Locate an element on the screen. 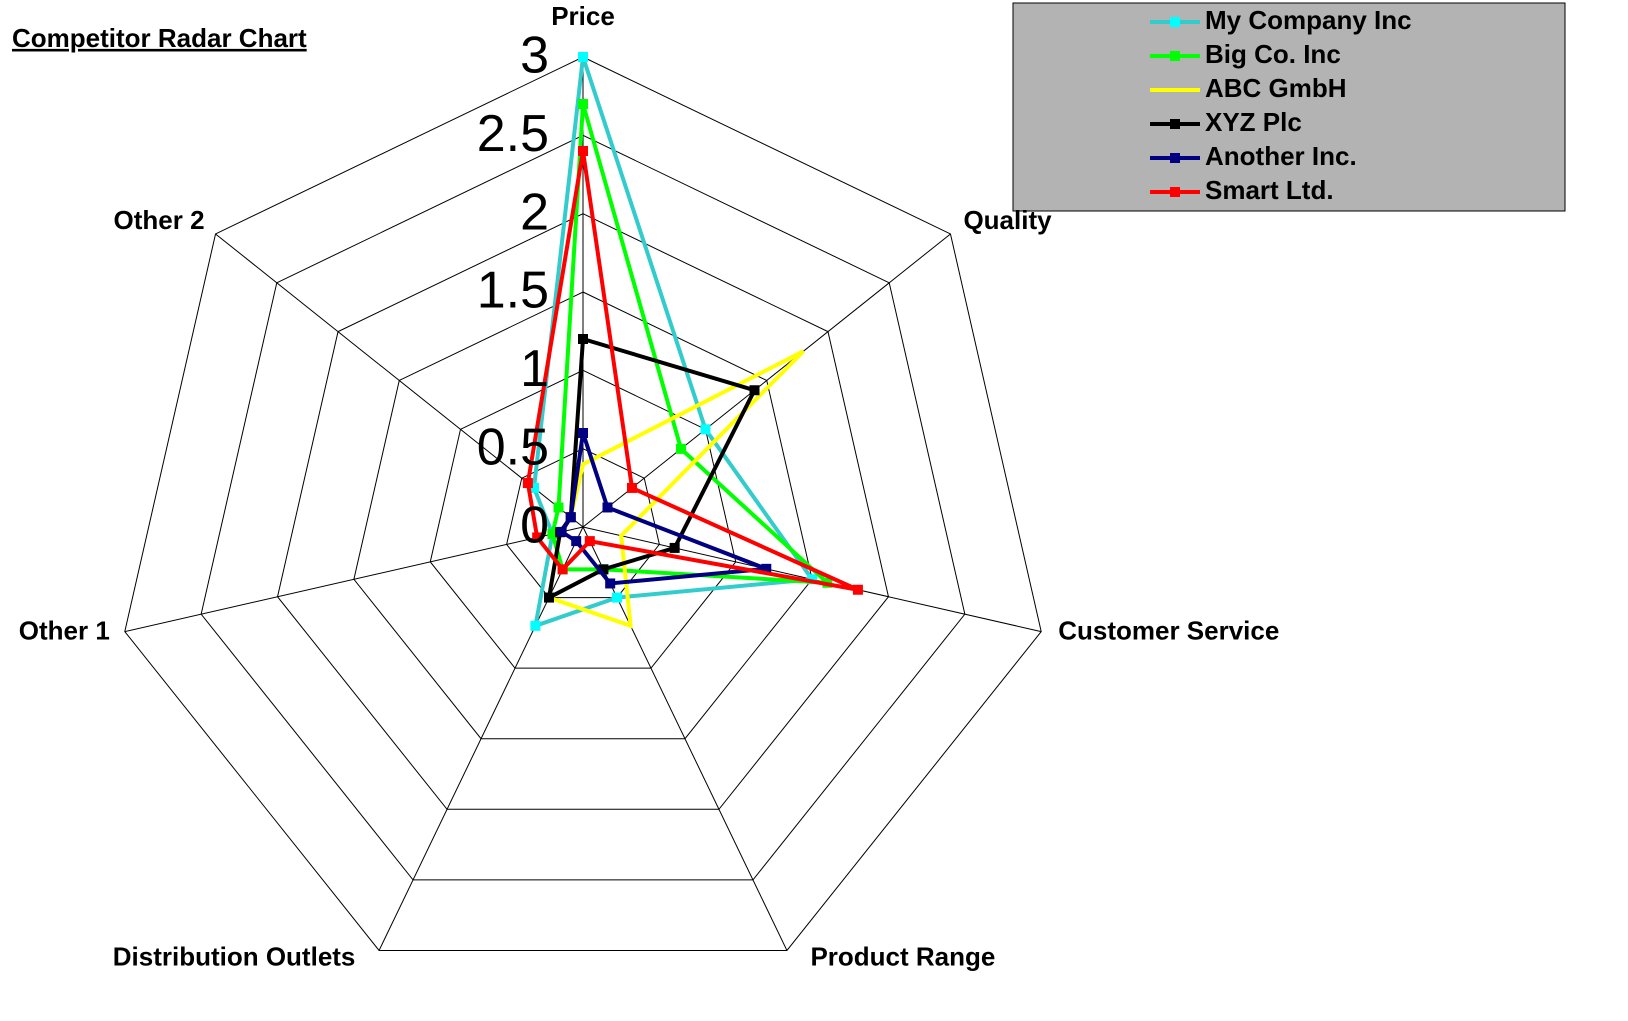 This screenshot has height=1021, width=1628. y-tick-label: 2.5 is located at coordinates (513, 134).